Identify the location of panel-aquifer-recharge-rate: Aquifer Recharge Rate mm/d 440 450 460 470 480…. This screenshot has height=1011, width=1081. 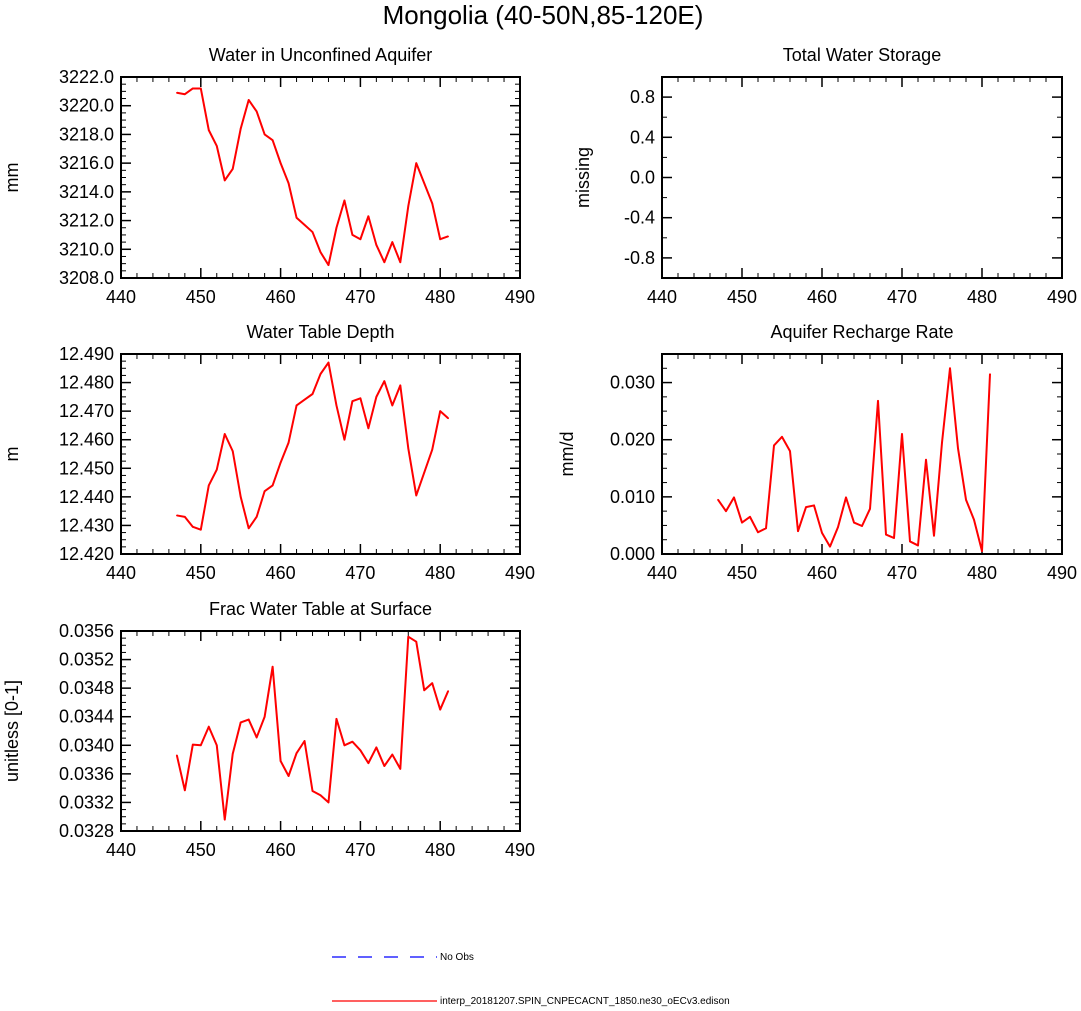
(817, 452).